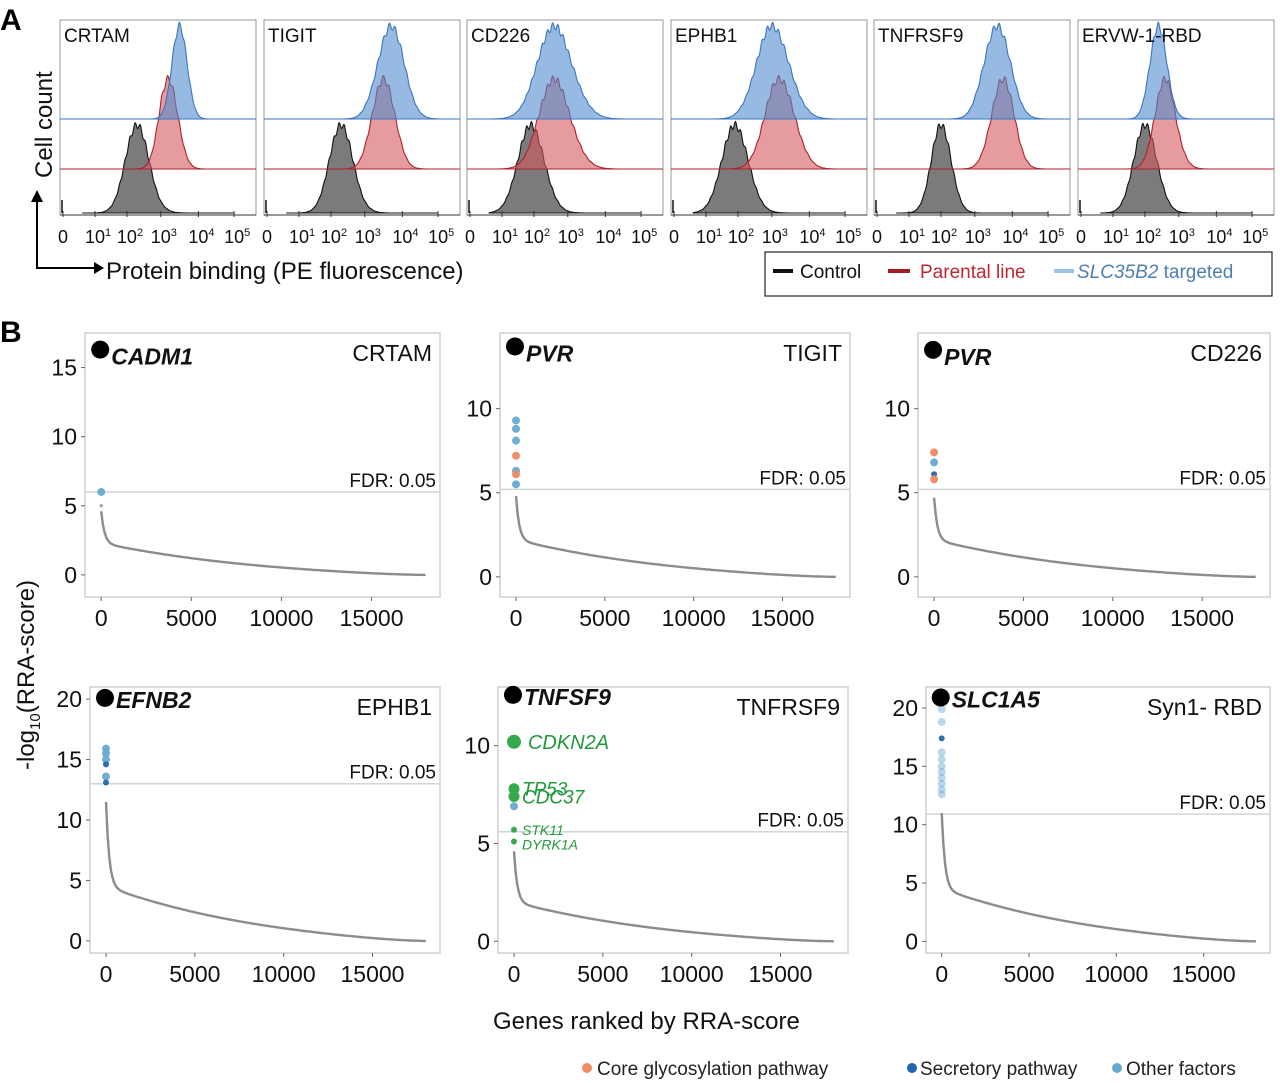 This screenshot has height=1083, width=1280. I want to click on panel-b-letter: B, so click(11, 332).